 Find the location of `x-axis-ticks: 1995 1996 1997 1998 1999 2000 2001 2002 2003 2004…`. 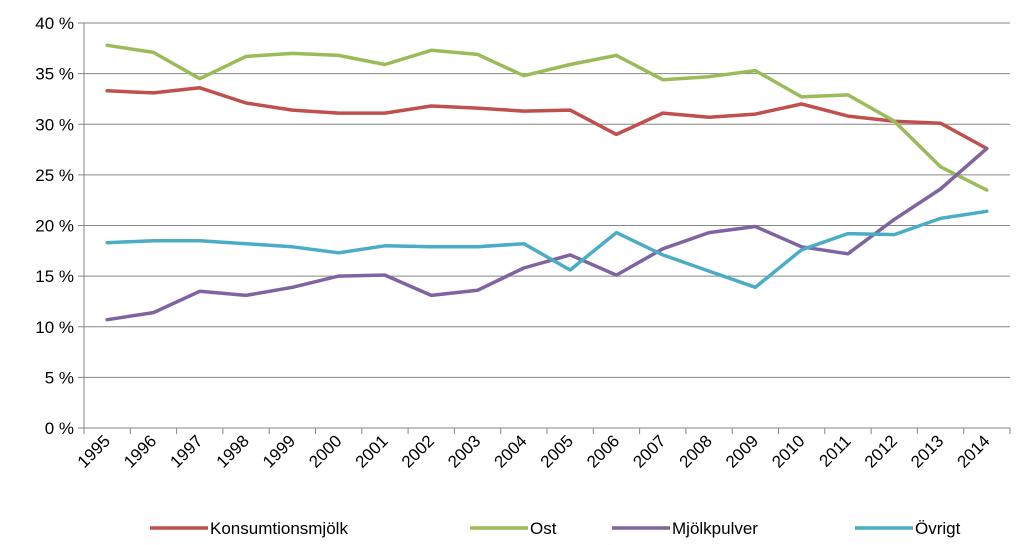

x-axis-ticks: 1995 1996 1997 1998 1999 2000 2001 2002 2003 2004… is located at coordinates (542, 450).